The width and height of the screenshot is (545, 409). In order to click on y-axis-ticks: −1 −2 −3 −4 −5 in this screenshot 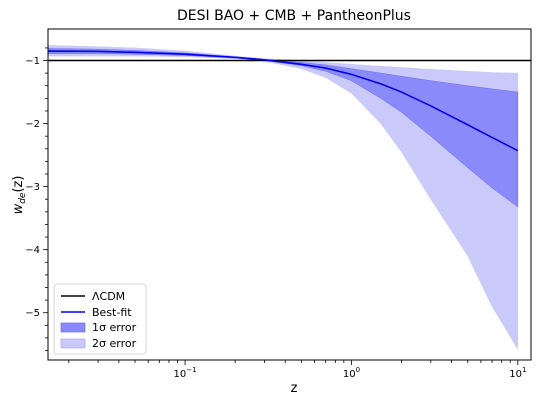, I will do `click(36, 199)`.